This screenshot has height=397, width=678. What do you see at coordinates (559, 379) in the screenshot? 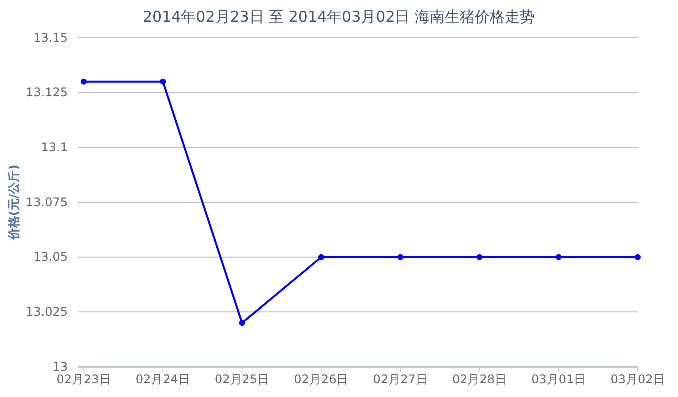
I see `x-tick-label: 03月01日` at bounding box center [559, 379].